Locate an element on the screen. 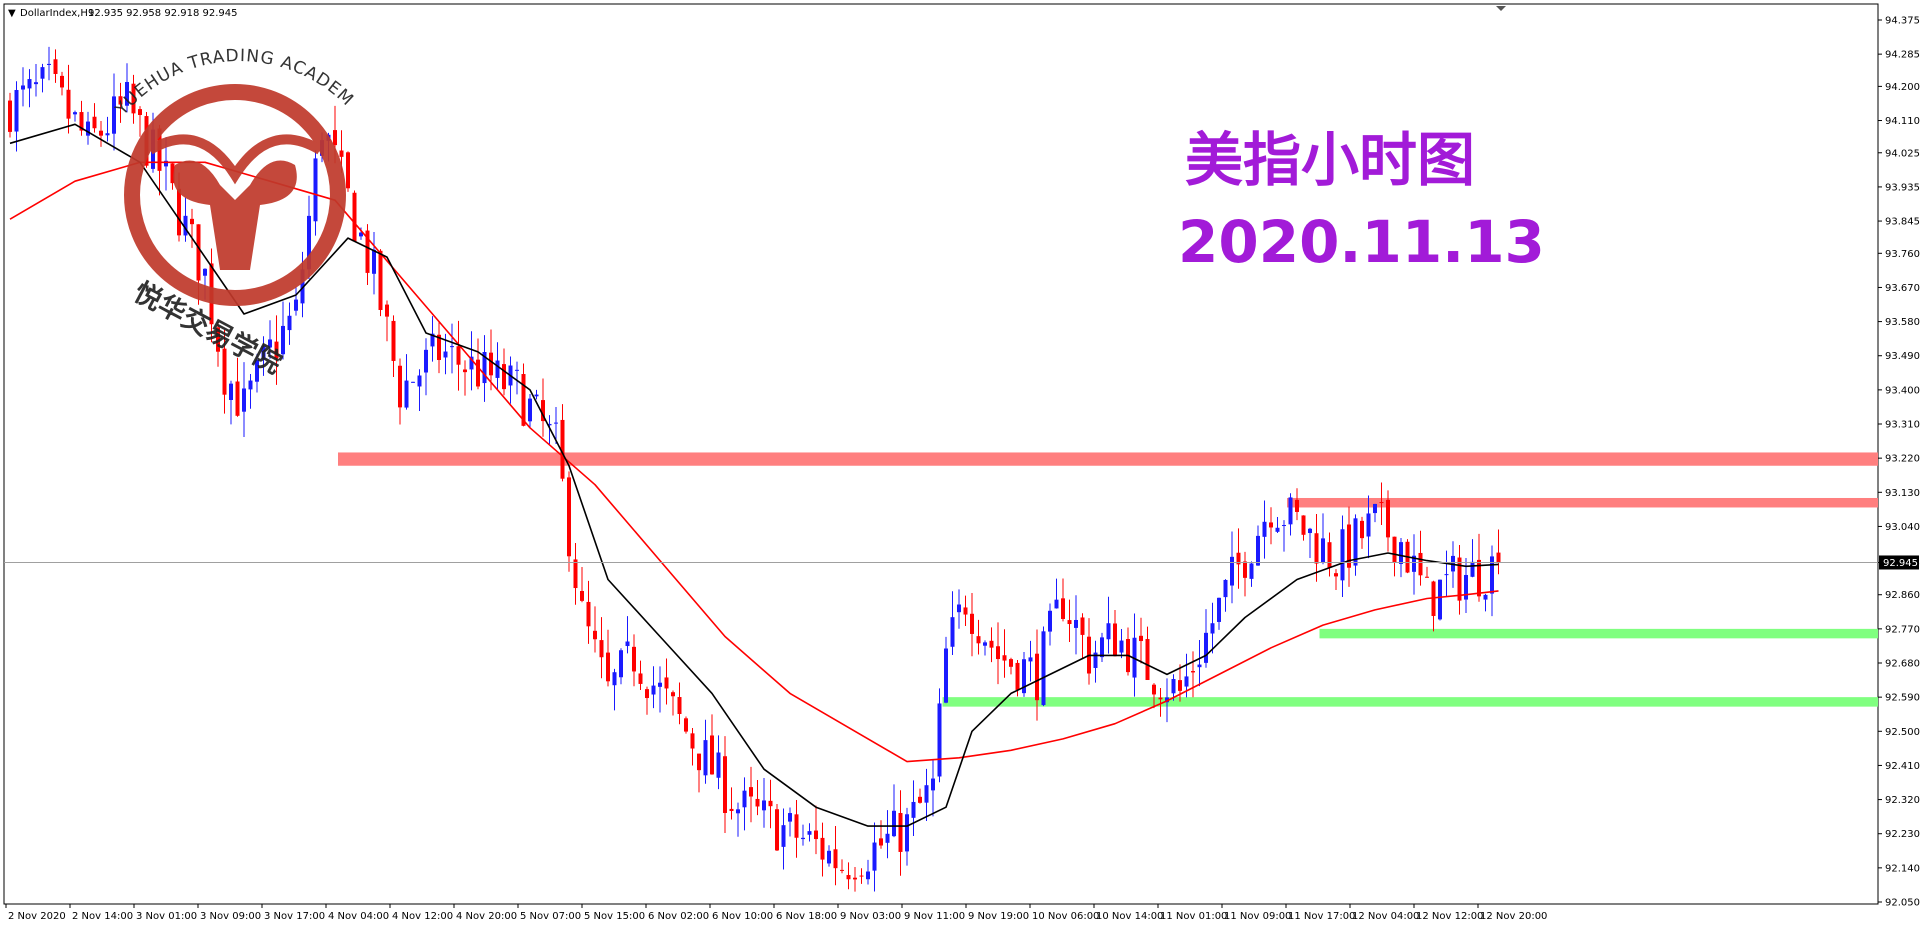 This screenshot has height=931, width=1920. y-tick-label: 93.760 is located at coordinates (1902, 254).